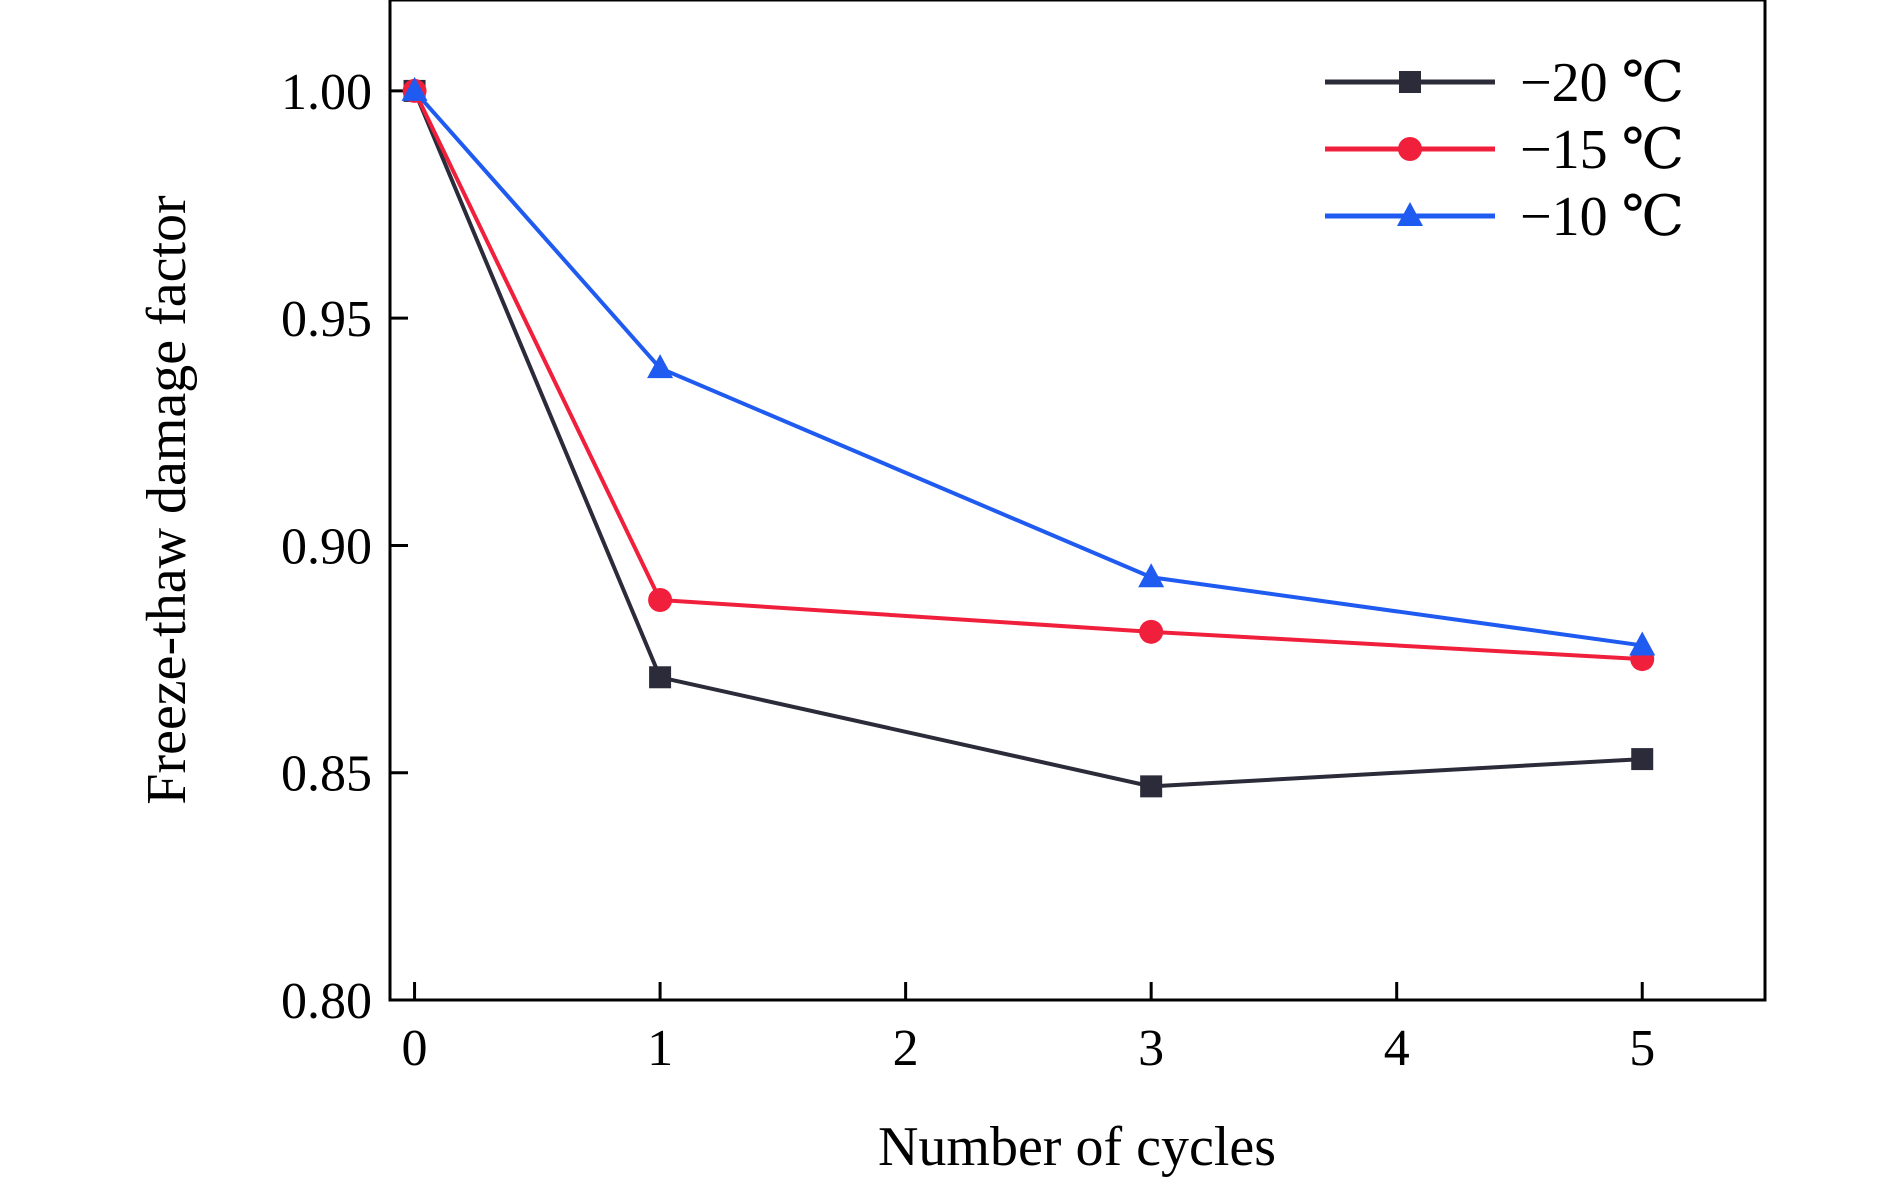  Describe the element at coordinates (1397, 1048) in the screenshot. I see `x-tick-label: 4` at that location.